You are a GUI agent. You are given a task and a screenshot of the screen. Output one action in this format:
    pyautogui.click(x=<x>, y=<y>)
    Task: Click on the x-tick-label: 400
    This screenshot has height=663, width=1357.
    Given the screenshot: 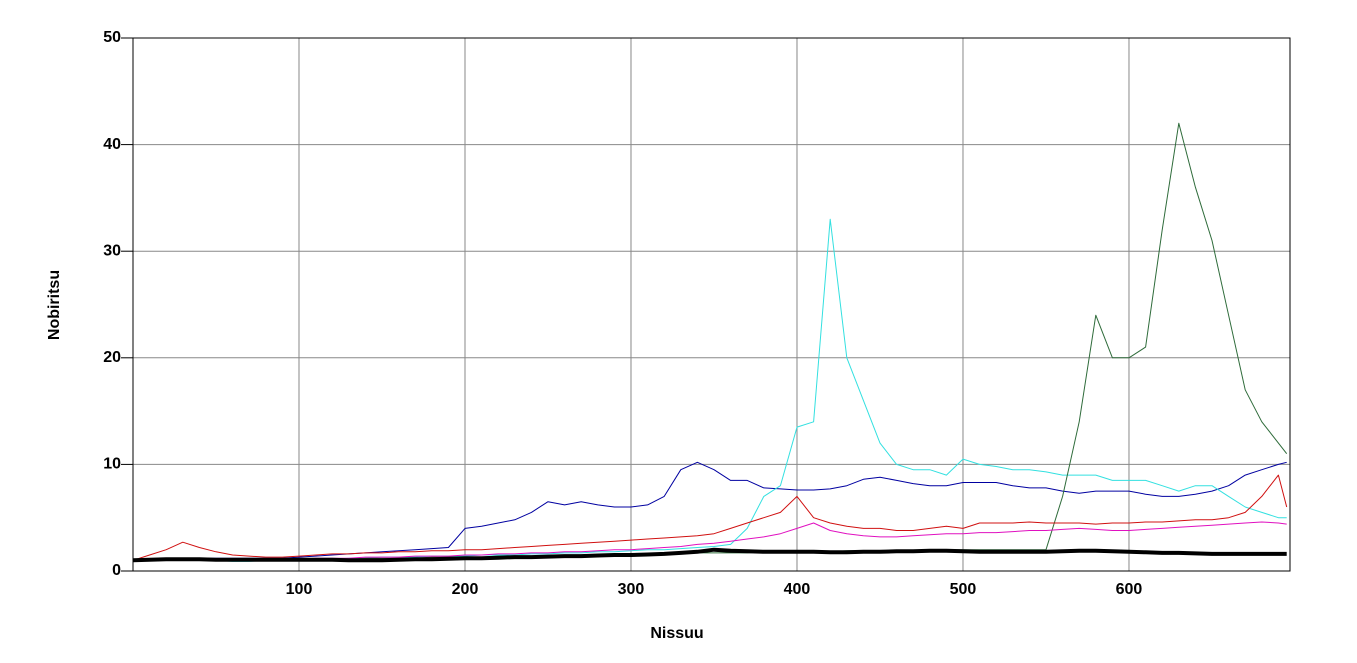 What is the action you would take?
    pyautogui.click(x=797, y=589)
    